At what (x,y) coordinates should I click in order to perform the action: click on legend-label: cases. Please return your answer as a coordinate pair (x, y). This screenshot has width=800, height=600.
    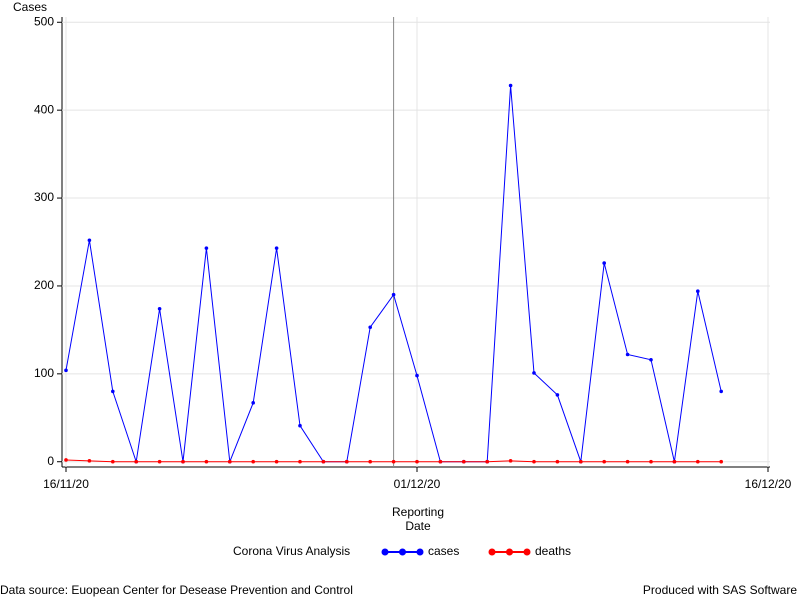
    Looking at the image, I should click on (443, 551).